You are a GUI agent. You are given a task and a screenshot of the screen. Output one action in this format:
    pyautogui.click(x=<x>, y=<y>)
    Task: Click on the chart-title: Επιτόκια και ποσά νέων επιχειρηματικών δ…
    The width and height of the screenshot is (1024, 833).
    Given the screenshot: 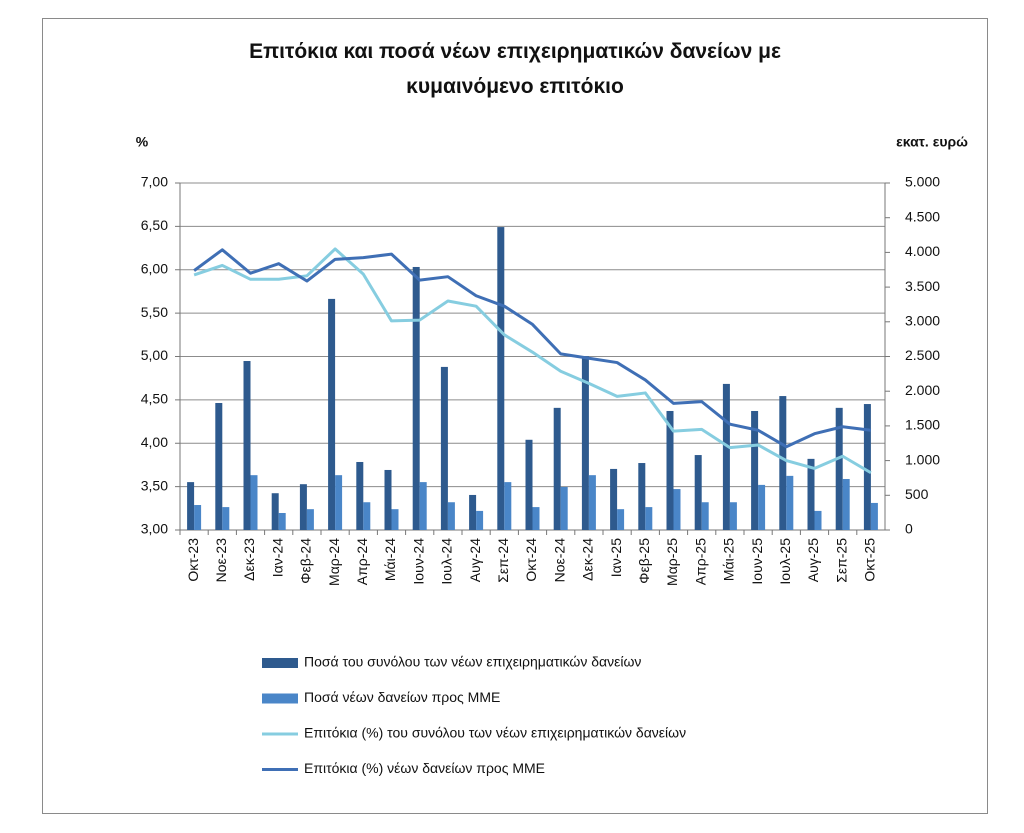 What is the action you would take?
    pyautogui.click(x=515, y=69)
    